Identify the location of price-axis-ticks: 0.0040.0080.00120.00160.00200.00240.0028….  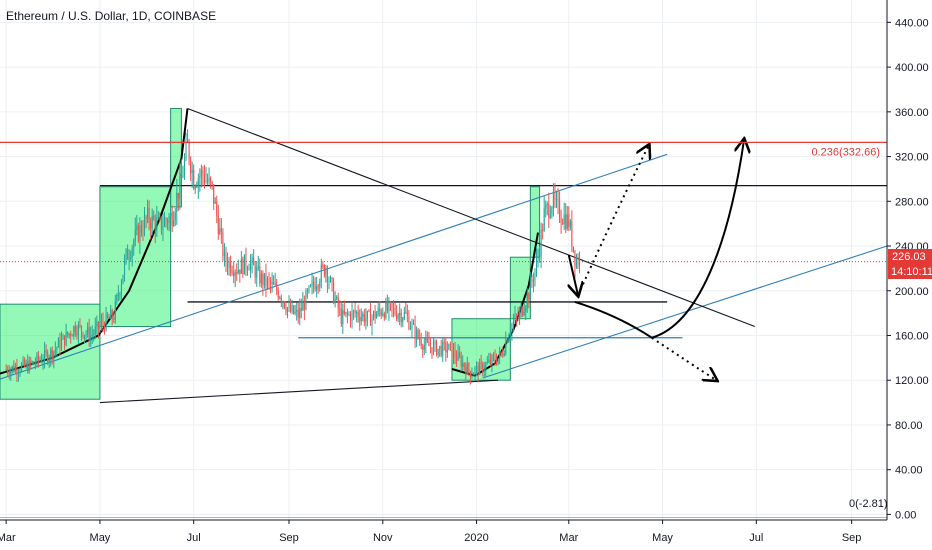
(908, 269).